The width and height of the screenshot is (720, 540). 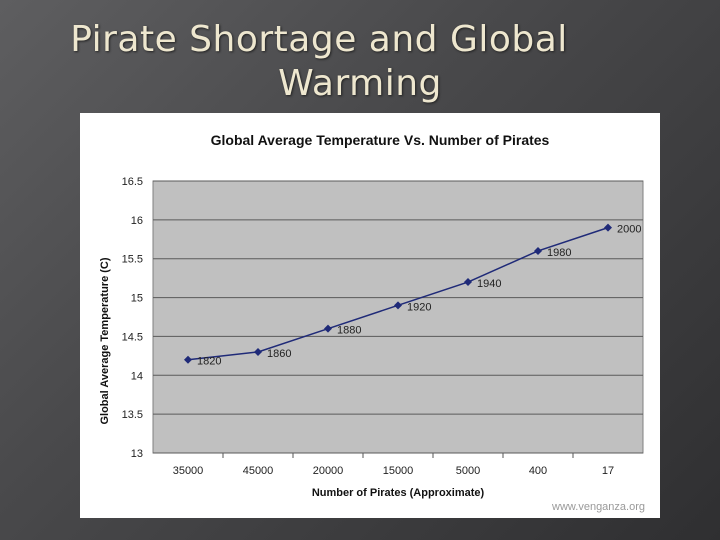 I want to click on y-tick-label: 14.5, so click(x=132, y=337).